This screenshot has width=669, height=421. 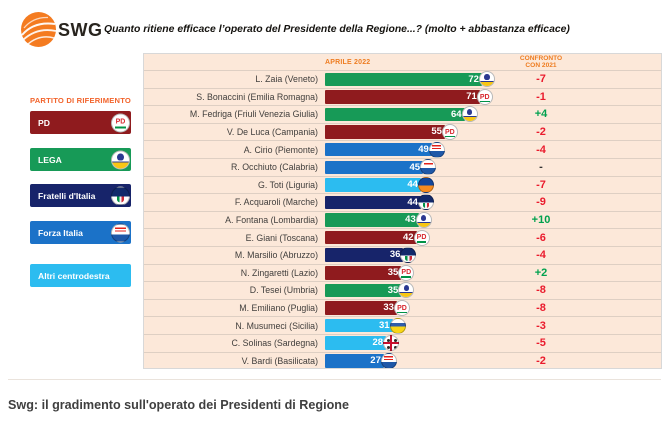 What do you see at coordinates (44, 122) in the screenshot?
I see `legend-item-label: PD` at bounding box center [44, 122].